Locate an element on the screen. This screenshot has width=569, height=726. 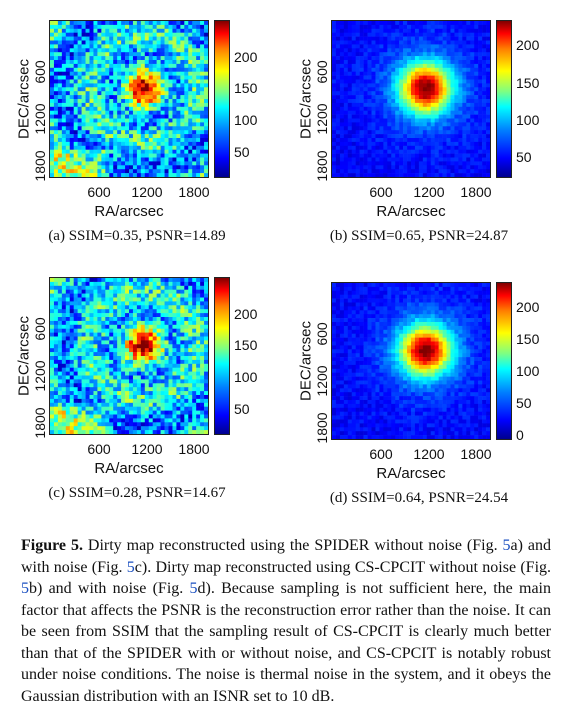
x-tick: 600 is located at coordinates (99, 449).